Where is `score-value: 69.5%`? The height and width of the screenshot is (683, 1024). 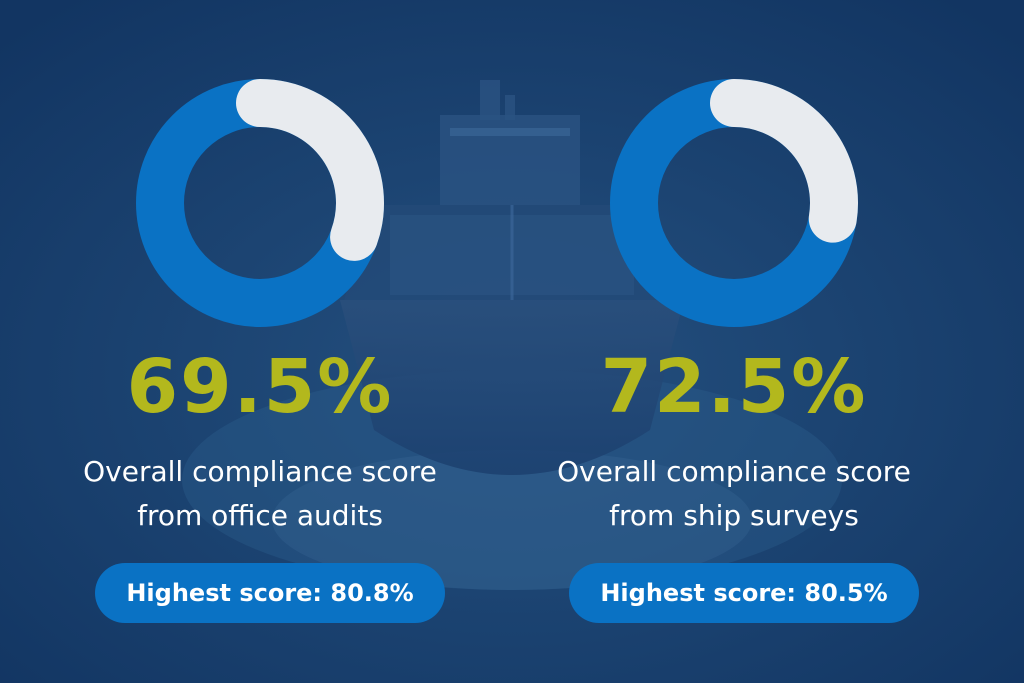 score-value: 69.5% is located at coordinates (260, 387).